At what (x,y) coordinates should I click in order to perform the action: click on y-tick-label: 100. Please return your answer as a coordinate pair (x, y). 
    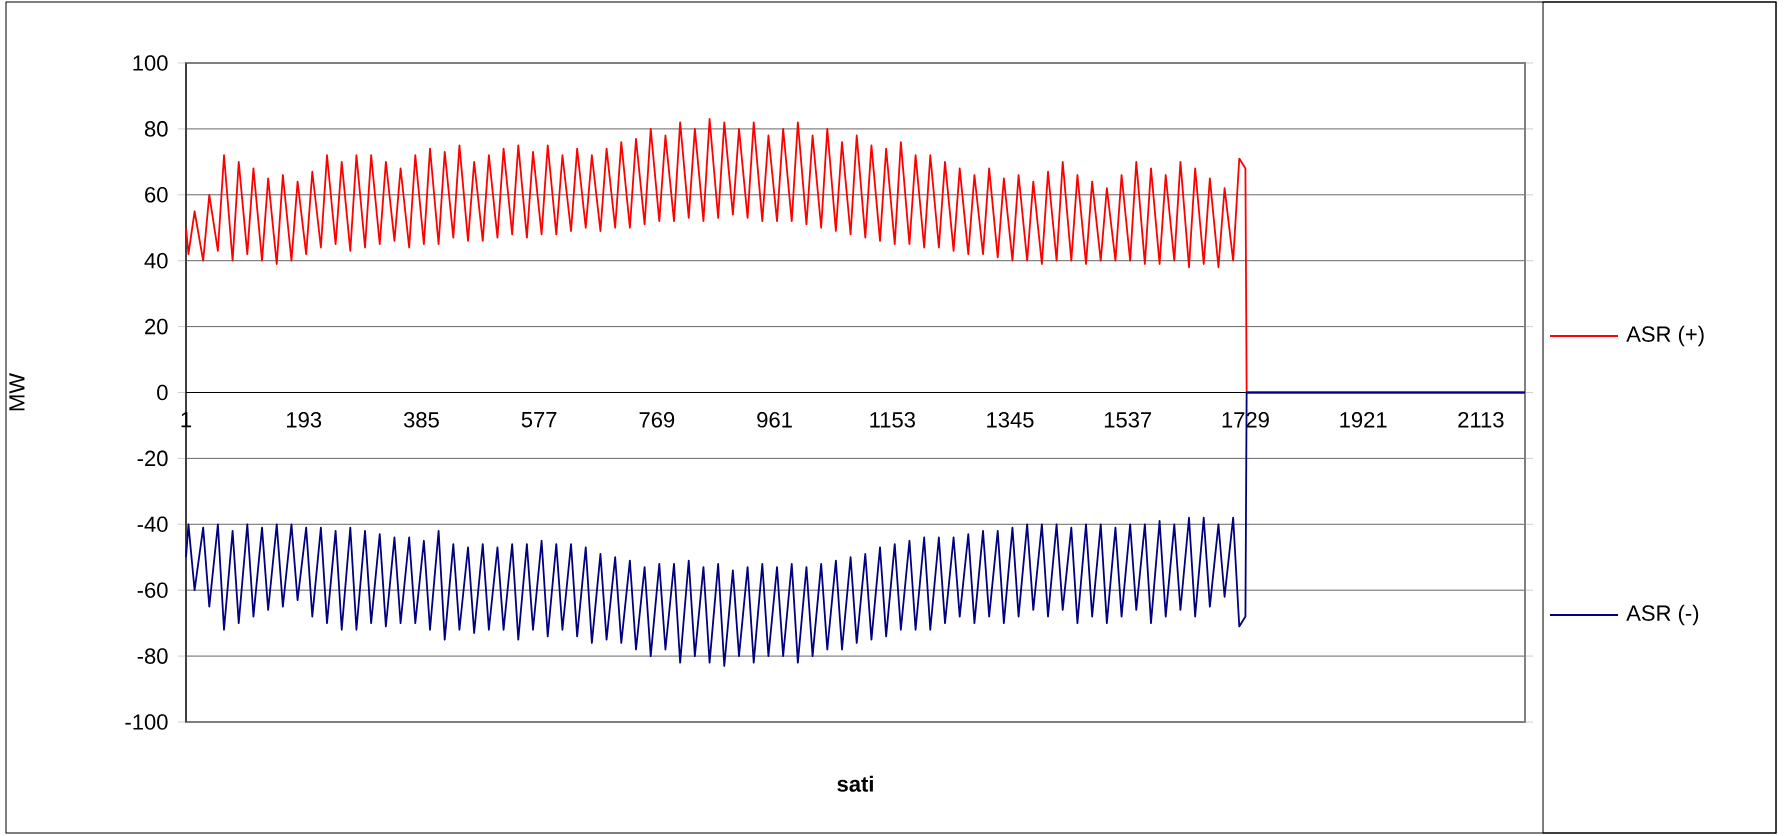
    Looking at the image, I should click on (150, 63).